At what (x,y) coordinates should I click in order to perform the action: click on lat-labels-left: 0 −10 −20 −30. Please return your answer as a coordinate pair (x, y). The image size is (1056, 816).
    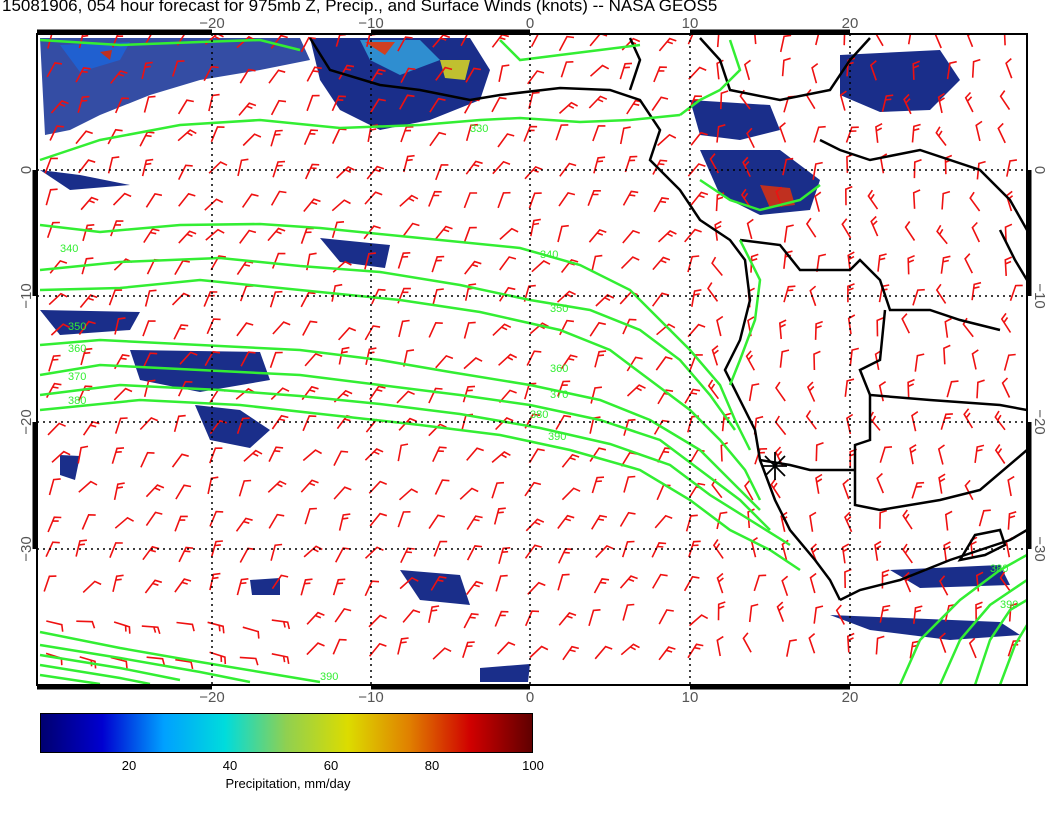
    Looking at the image, I should click on (26, 364).